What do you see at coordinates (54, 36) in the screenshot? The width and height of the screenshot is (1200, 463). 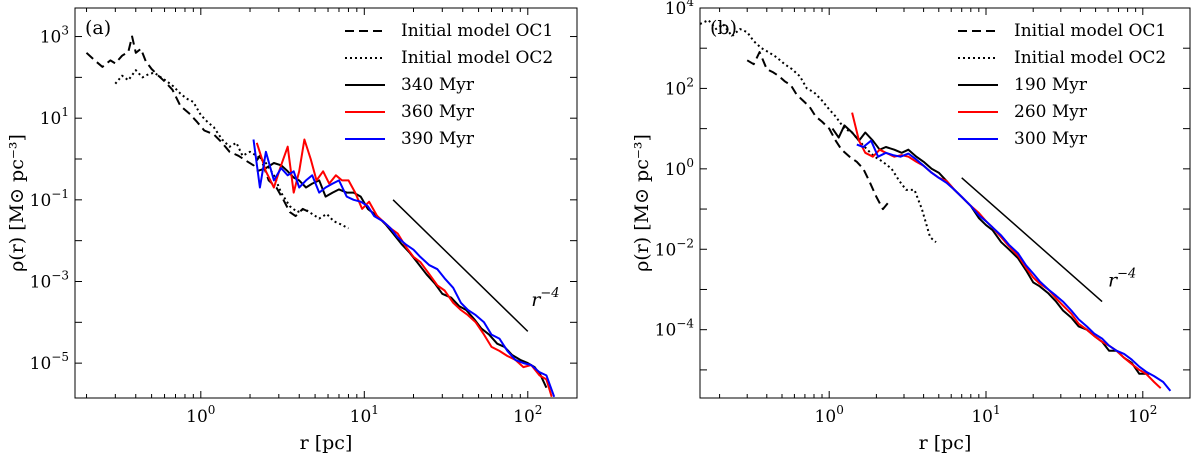 I see `y-tick-label: 10³` at bounding box center [54, 36].